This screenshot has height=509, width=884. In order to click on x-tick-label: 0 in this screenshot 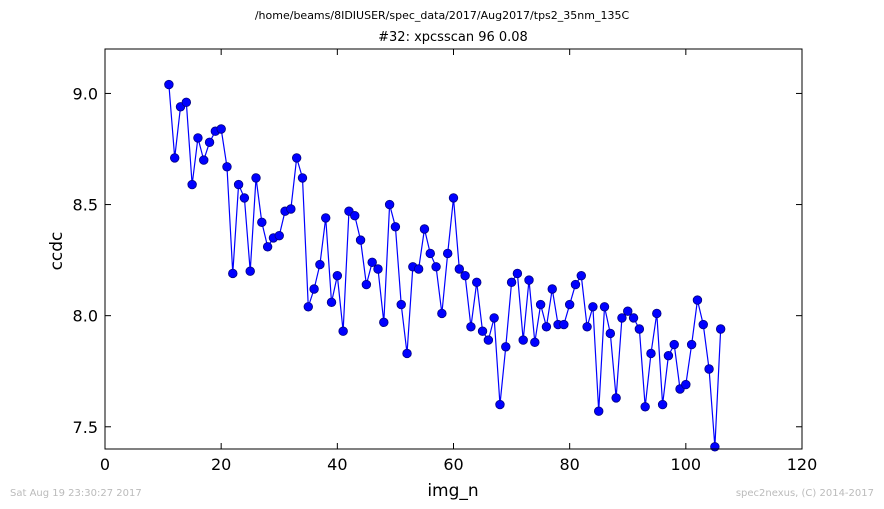, I will do `click(105, 464)`.